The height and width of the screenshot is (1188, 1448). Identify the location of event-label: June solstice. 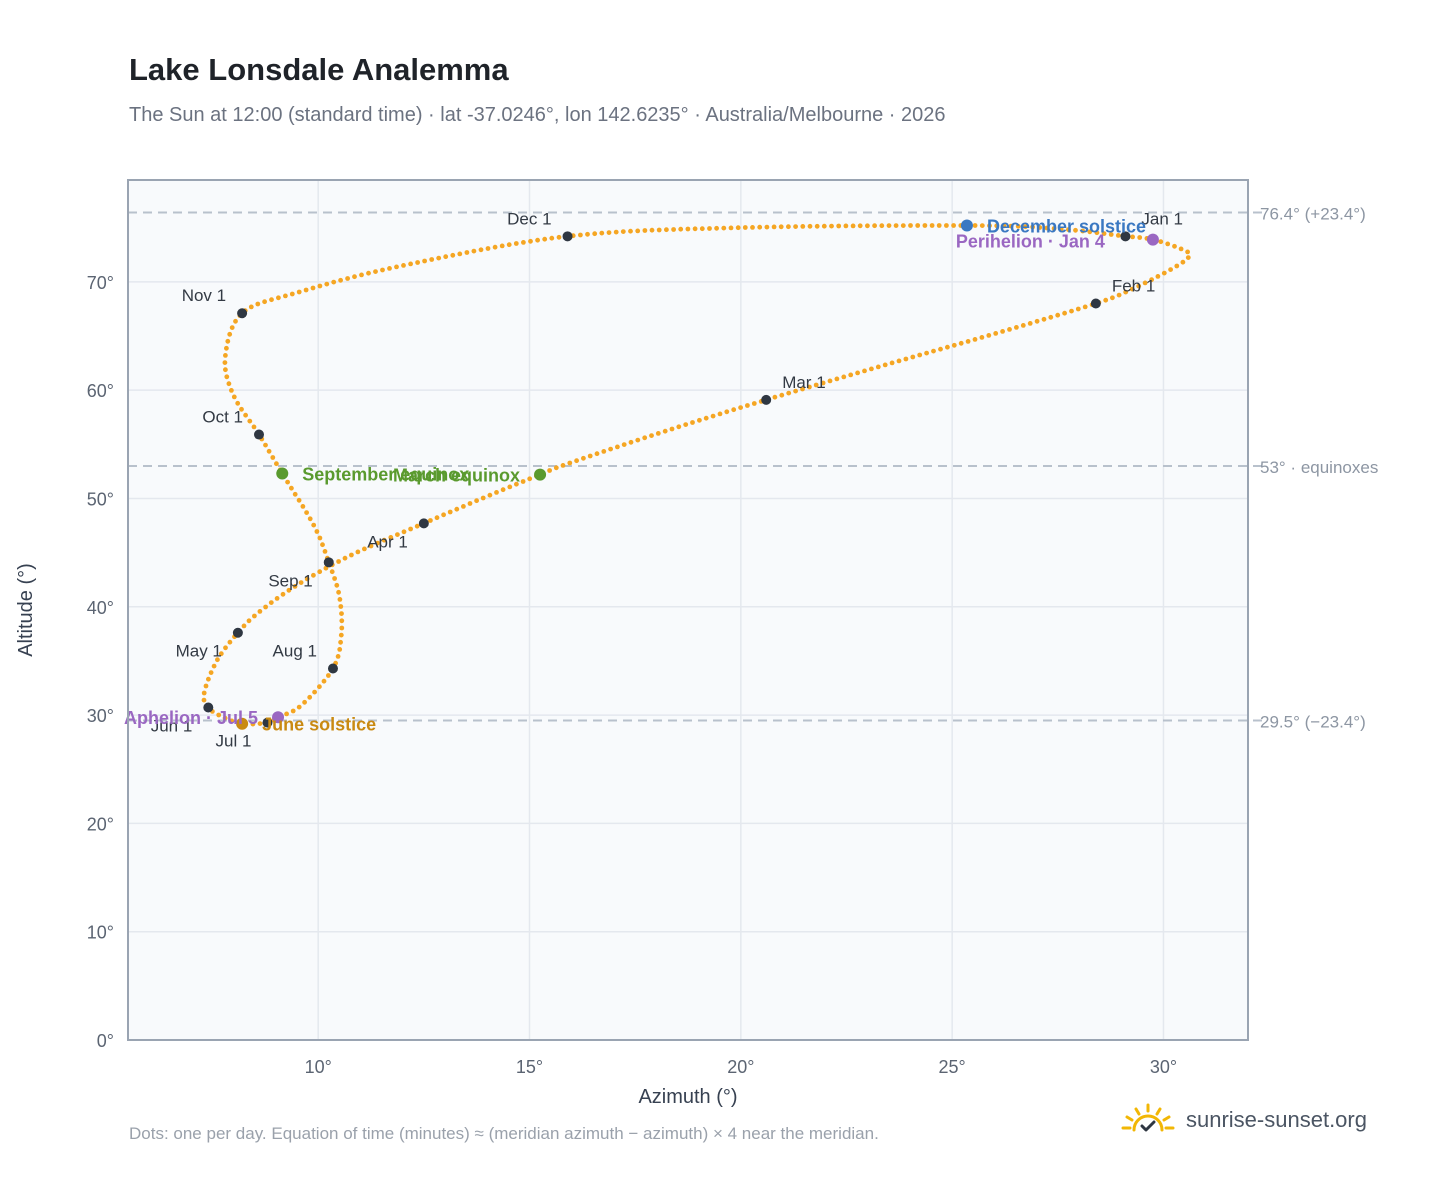
(319, 725).